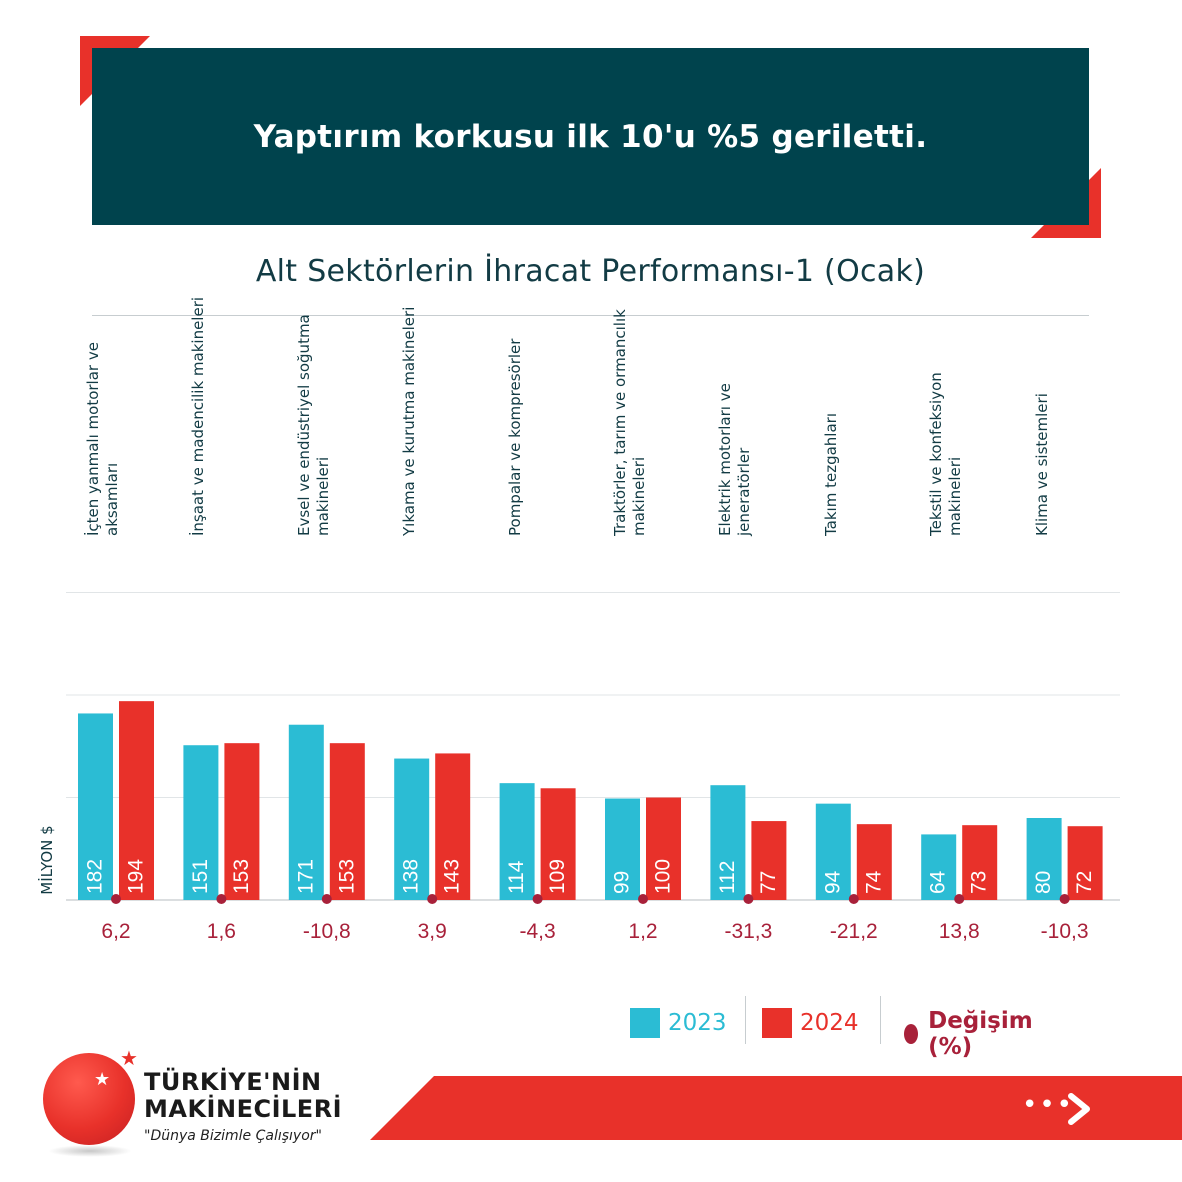 This screenshot has width=1182, height=1182. What do you see at coordinates (768, 882) in the screenshot?
I see `bar-value-label-2024-7: 77` at bounding box center [768, 882].